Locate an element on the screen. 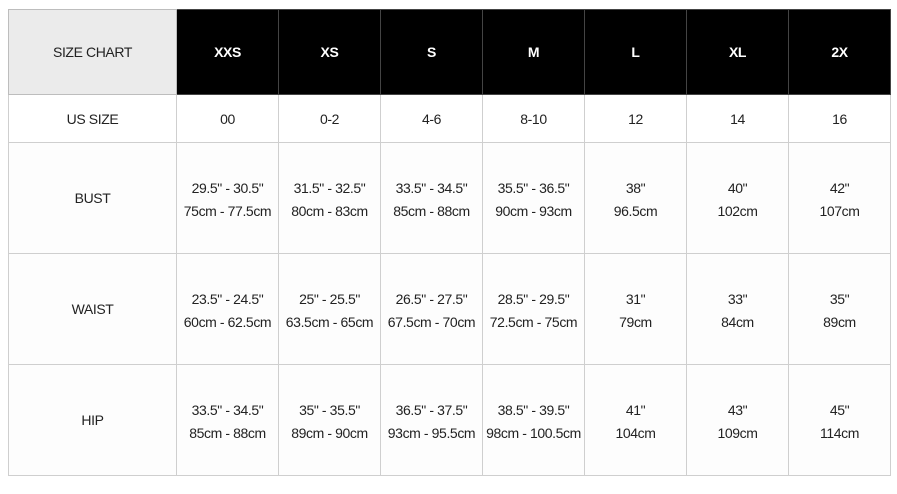 The image size is (897, 494). us-size-cell: 8-10 is located at coordinates (533, 118).